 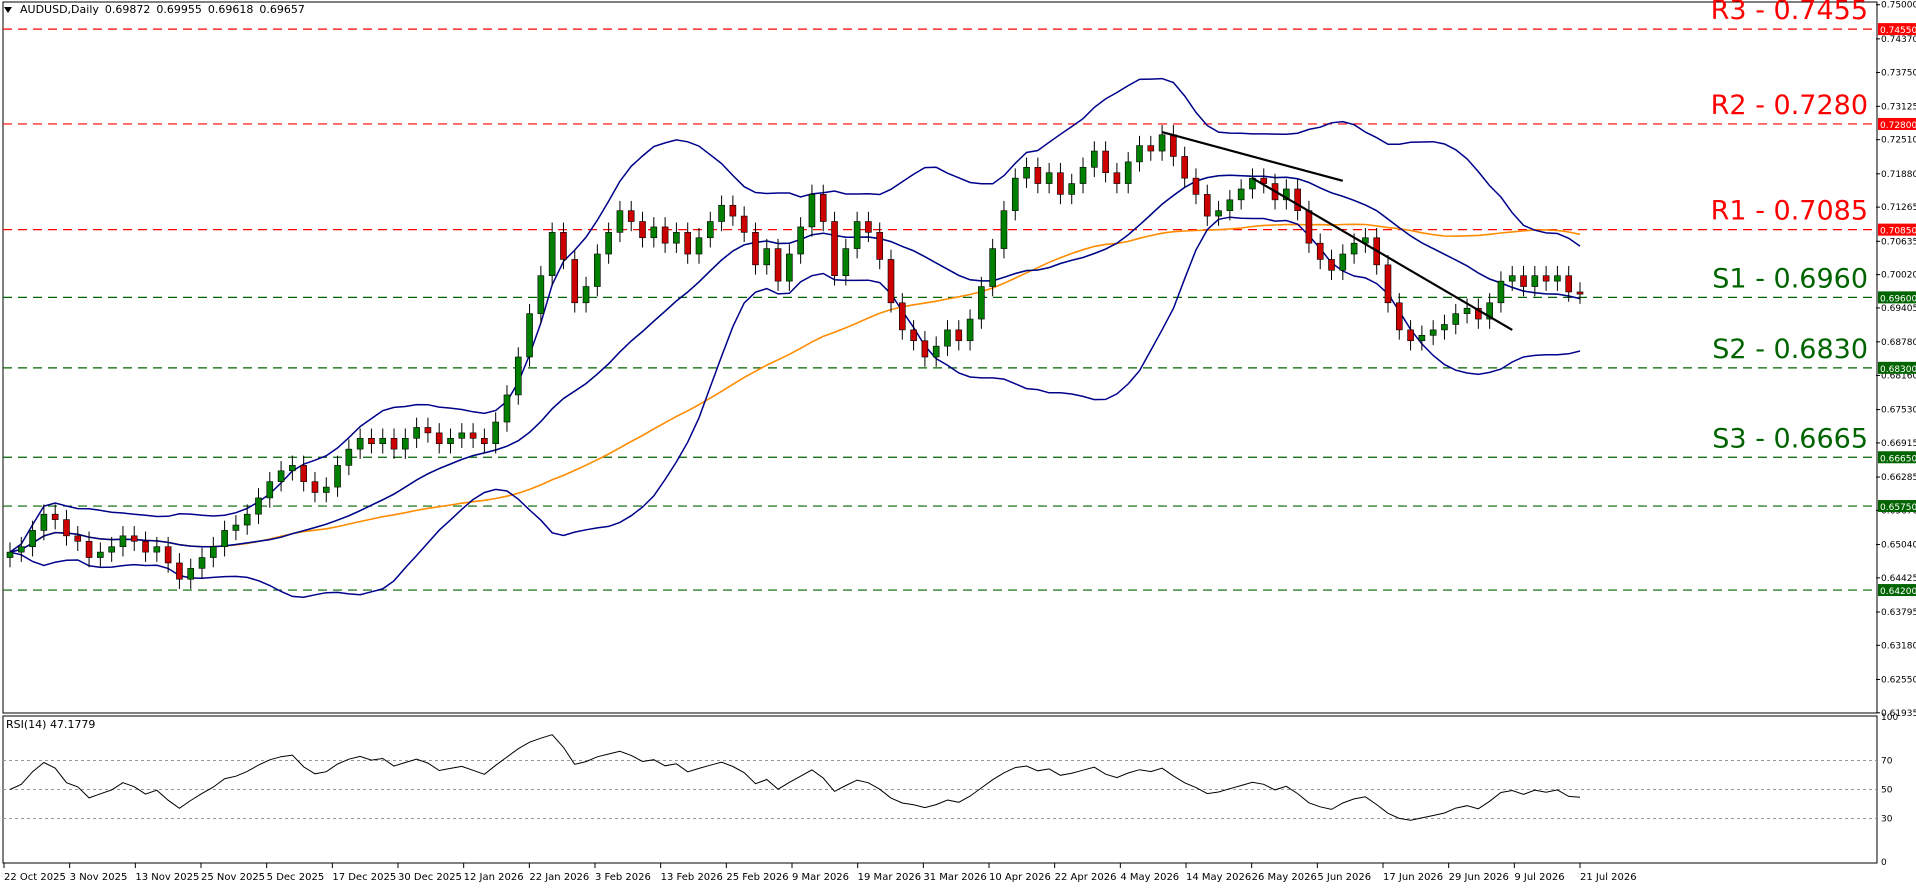 What do you see at coordinates (1898, 175) in the screenshot?
I see `y-tick-label: 0.71880` at bounding box center [1898, 175].